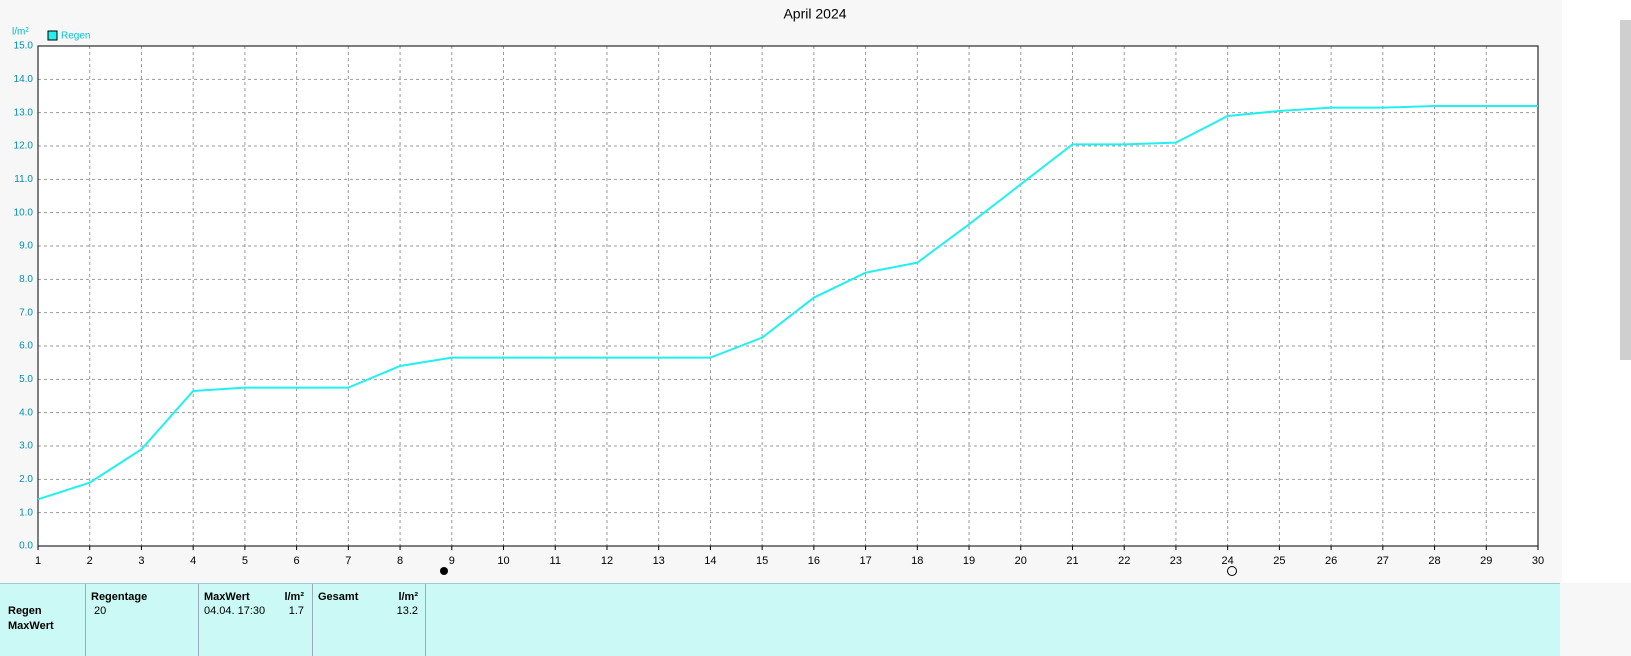 Image resolution: width=1631 pixels, height=656 pixels. What do you see at coordinates (338, 597) in the screenshot?
I see `table-cell: Gesamt` at bounding box center [338, 597].